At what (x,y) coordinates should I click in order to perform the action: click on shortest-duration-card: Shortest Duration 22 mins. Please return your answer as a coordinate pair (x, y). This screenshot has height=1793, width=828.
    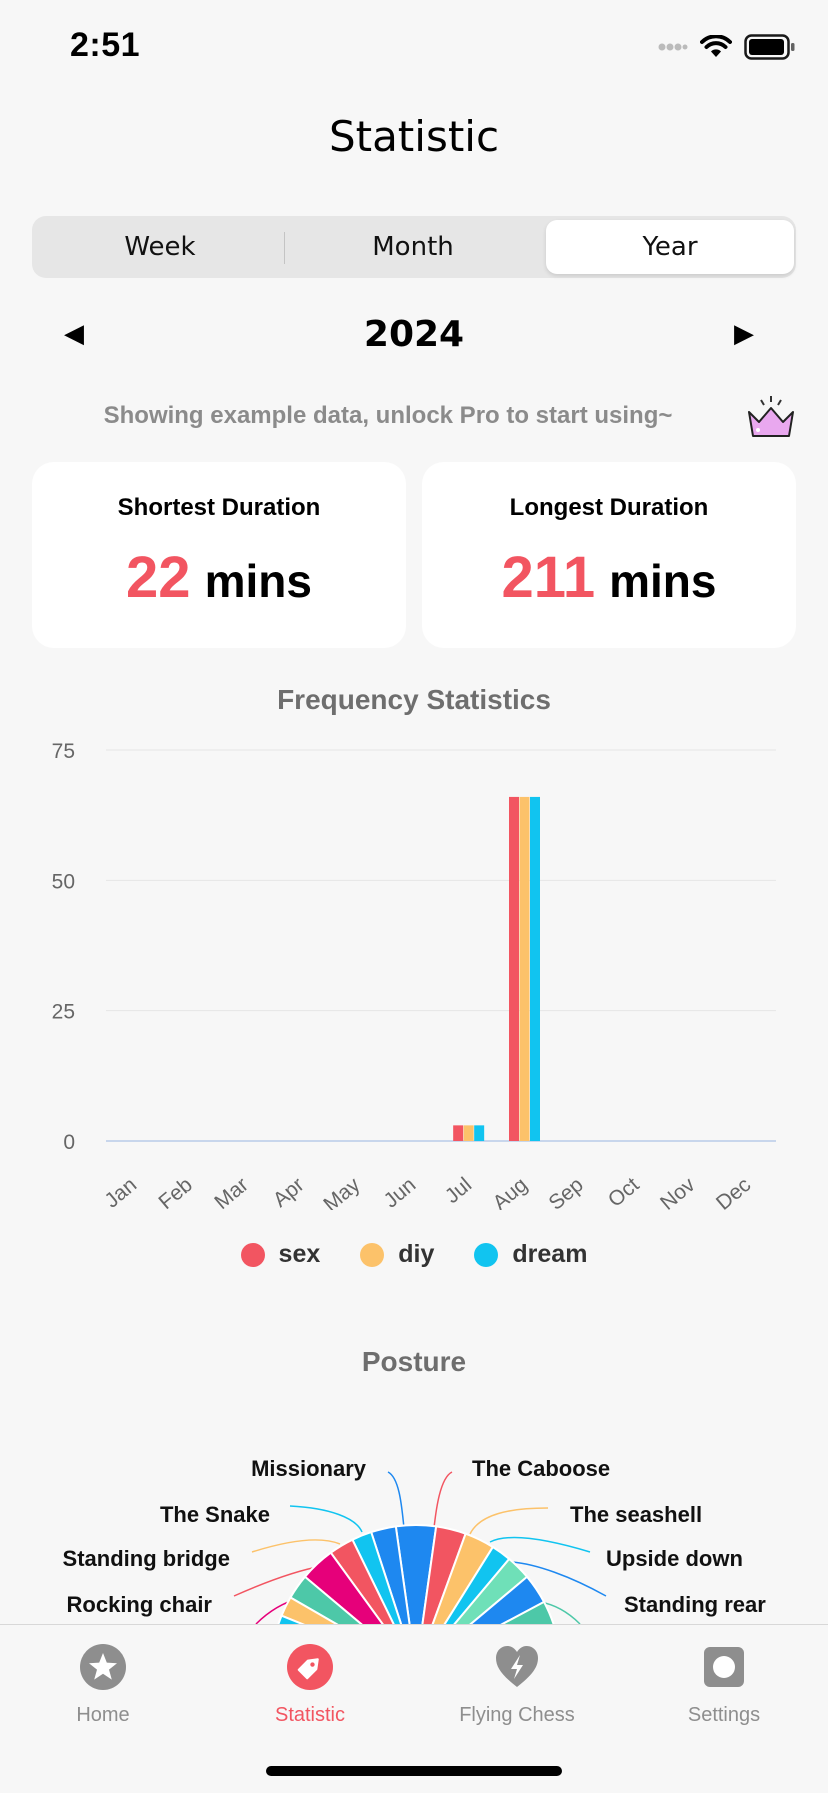
    Looking at the image, I should click on (219, 555).